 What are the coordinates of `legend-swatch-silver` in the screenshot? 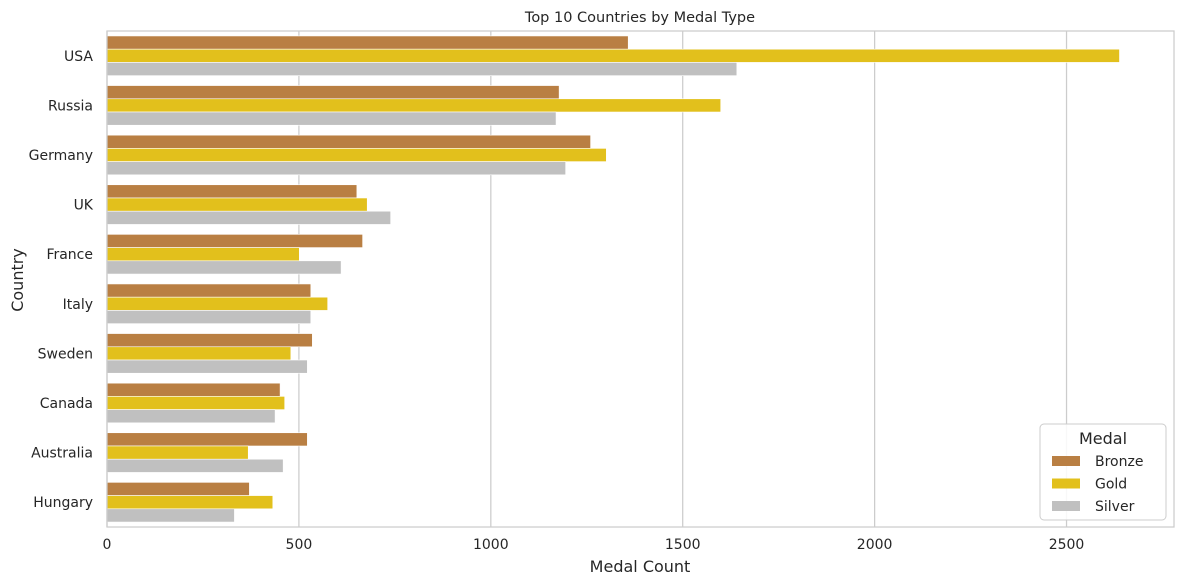 It's located at (1066, 506).